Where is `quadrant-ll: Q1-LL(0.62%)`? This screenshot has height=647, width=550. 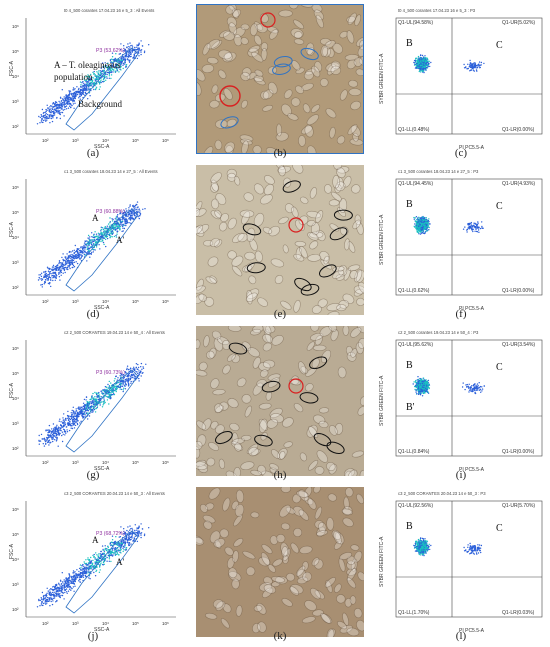 quadrant-ll: Q1-LL(0.62%) is located at coordinates (414, 291).